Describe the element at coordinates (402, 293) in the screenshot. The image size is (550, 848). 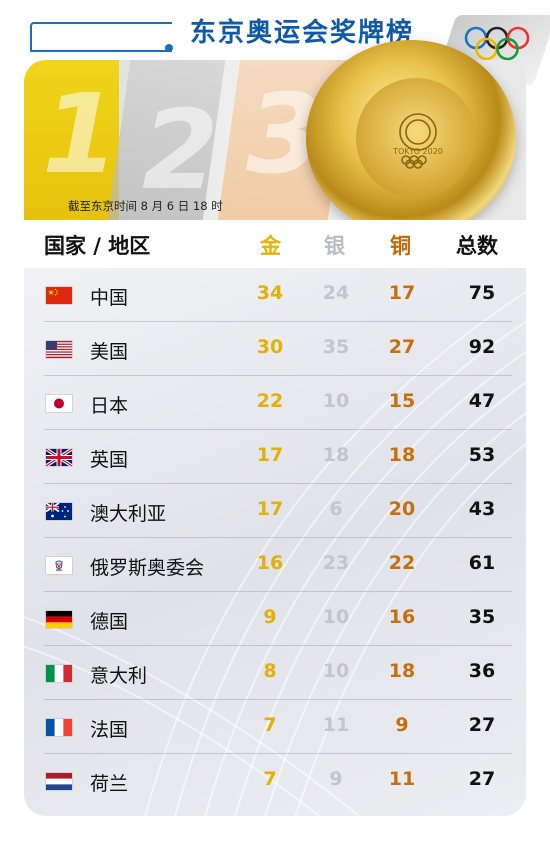
I see `bronze-count: 17` at that location.